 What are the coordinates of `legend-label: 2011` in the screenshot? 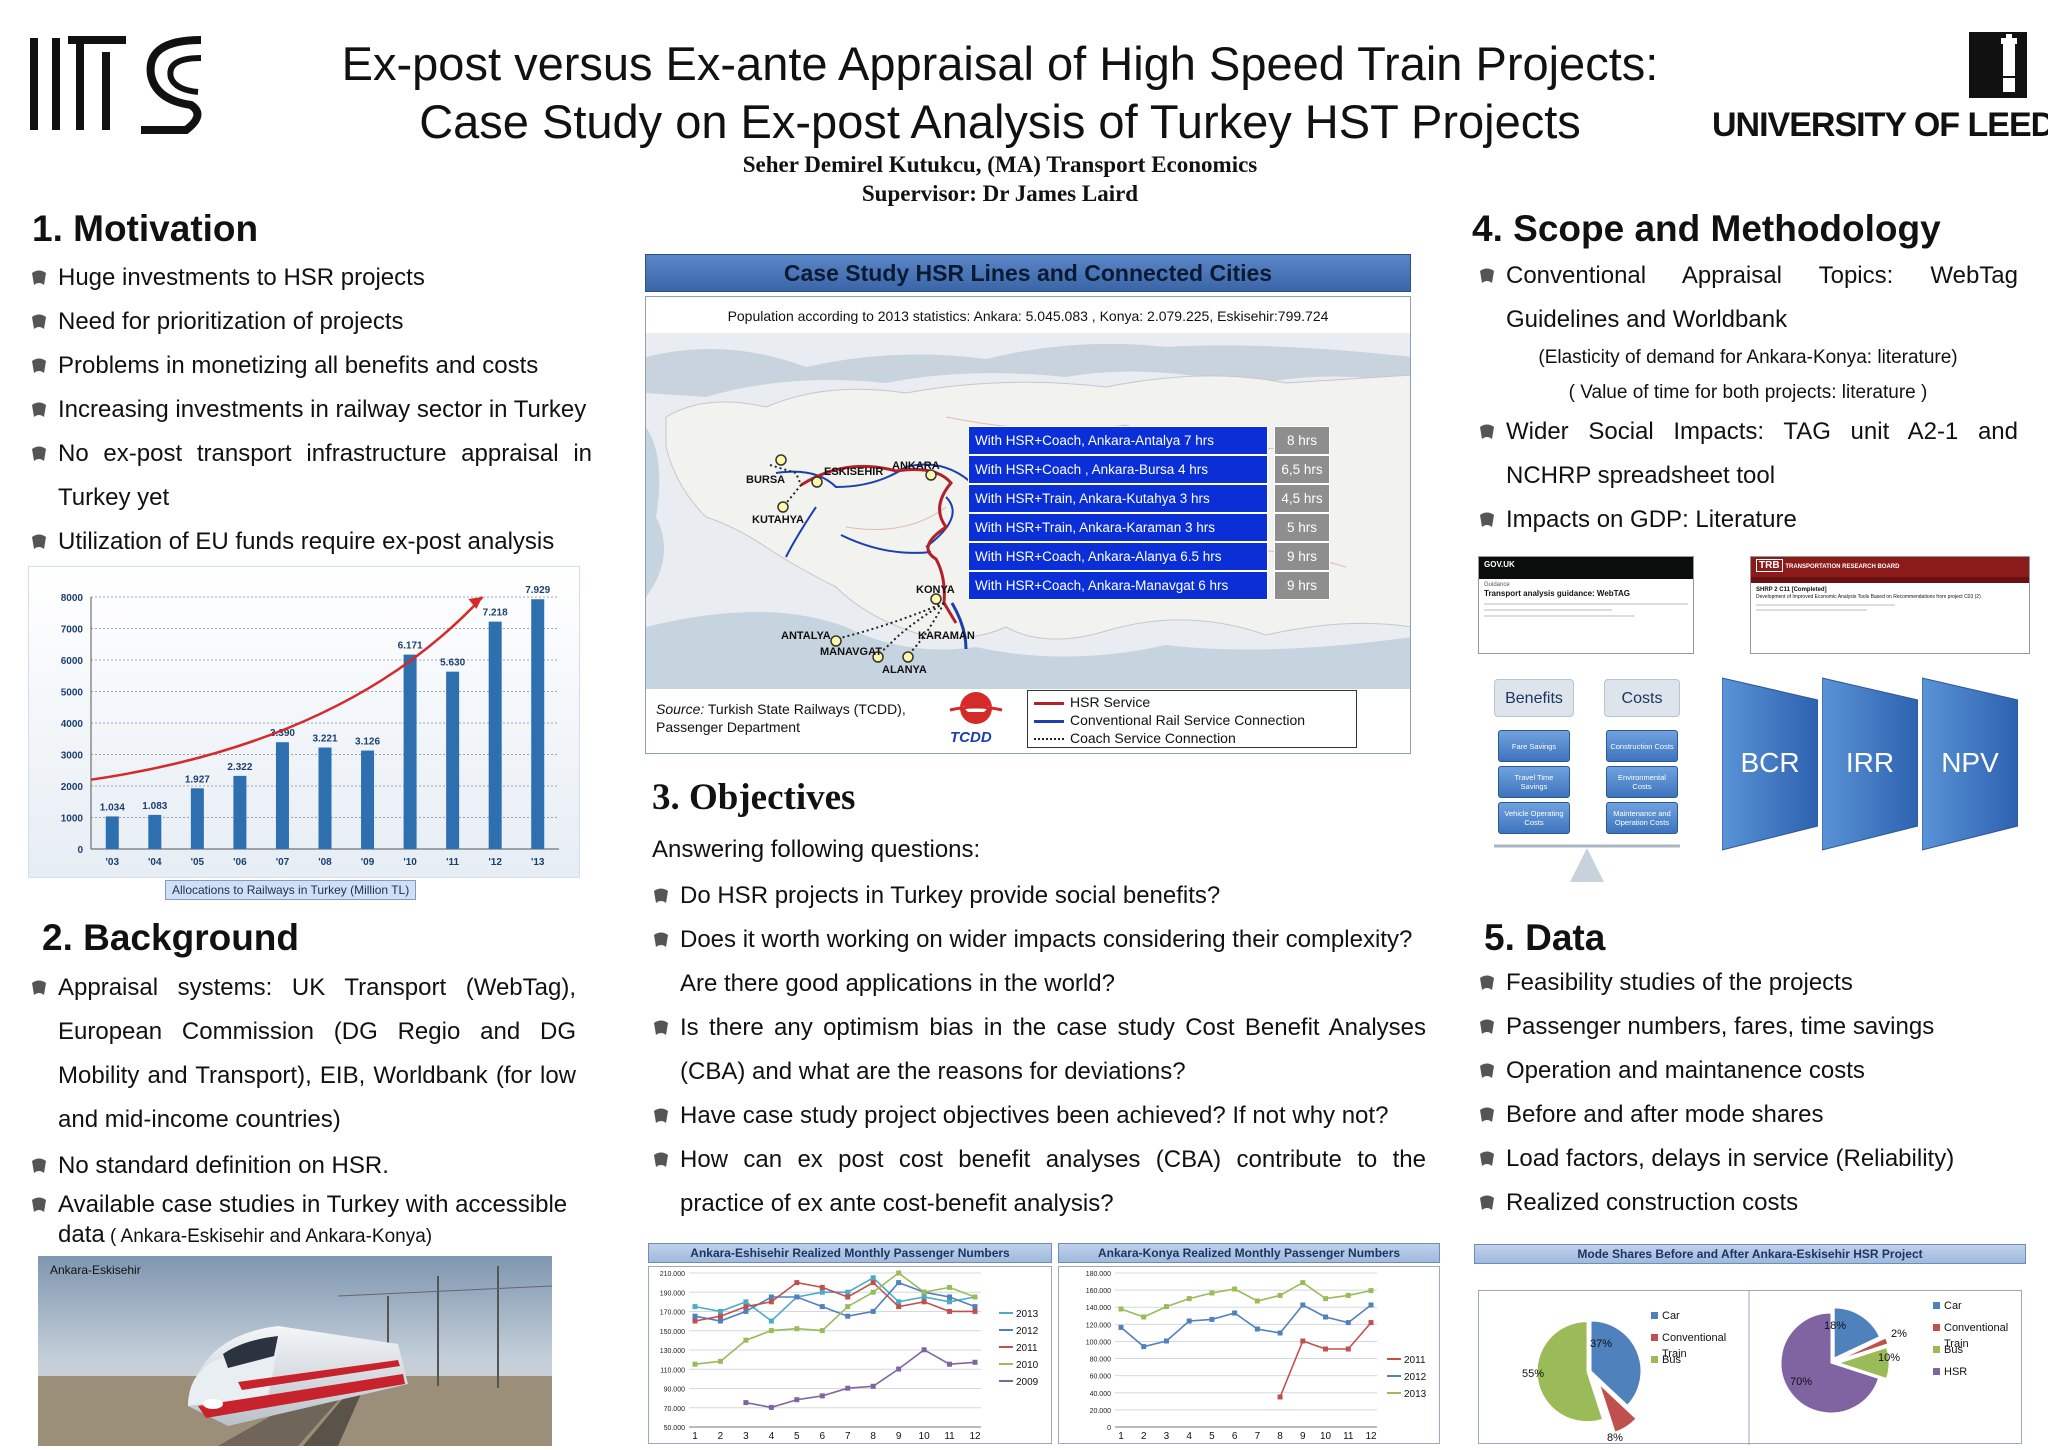 It's located at (1415, 1360).